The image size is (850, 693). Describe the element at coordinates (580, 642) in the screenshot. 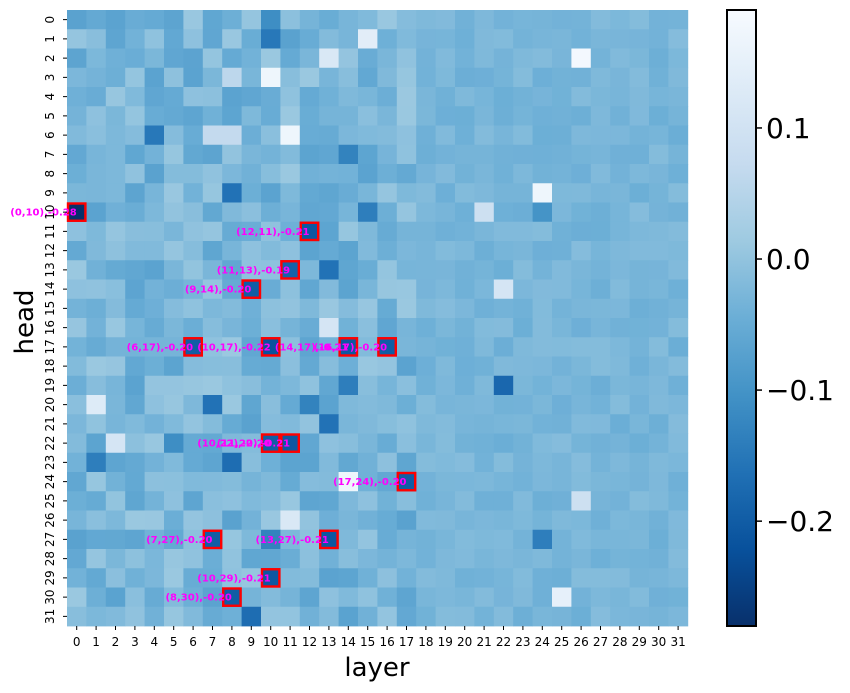

I see `x-tick-label: 26` at that location.